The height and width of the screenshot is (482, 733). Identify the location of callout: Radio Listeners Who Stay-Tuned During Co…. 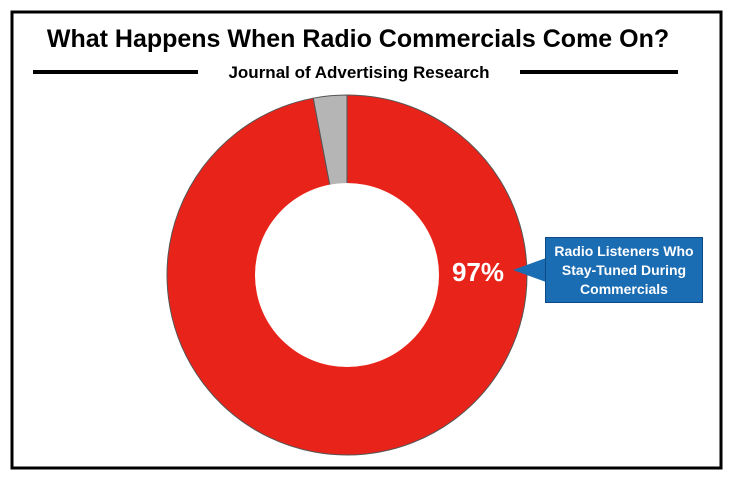
(624, 270).